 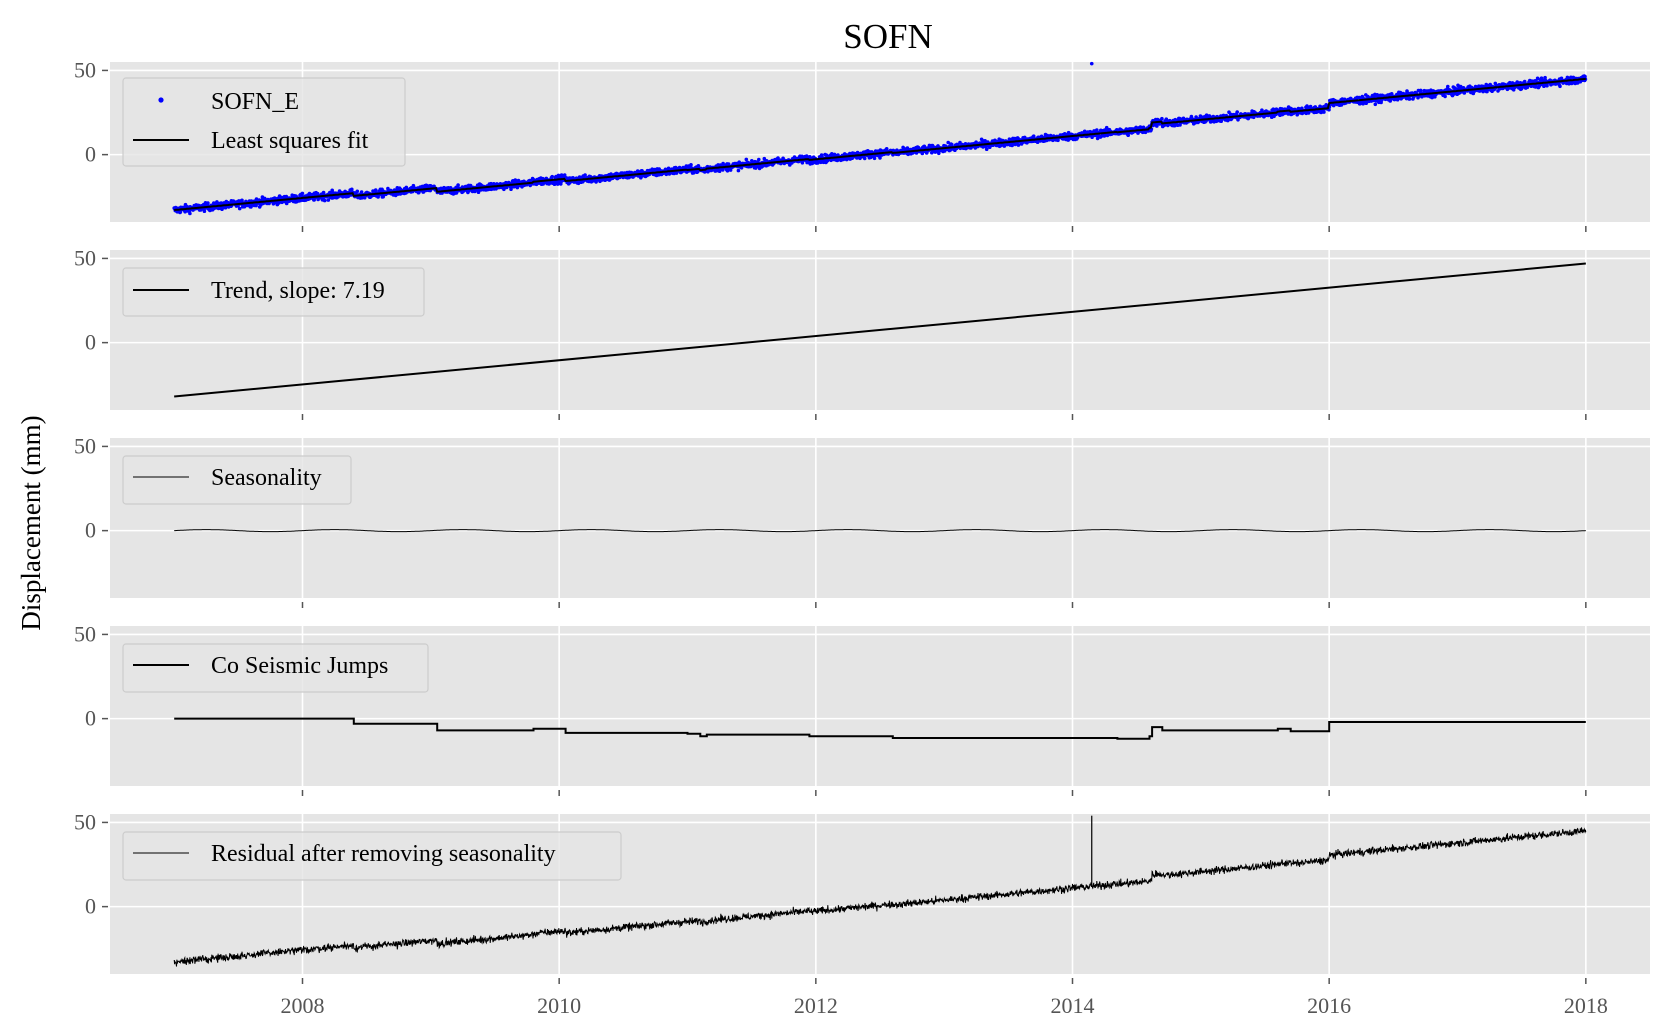 I want to click on panel-residual-xticks: 2008 2010 2012 2014 2016 2018, so click(x=944, y=998).